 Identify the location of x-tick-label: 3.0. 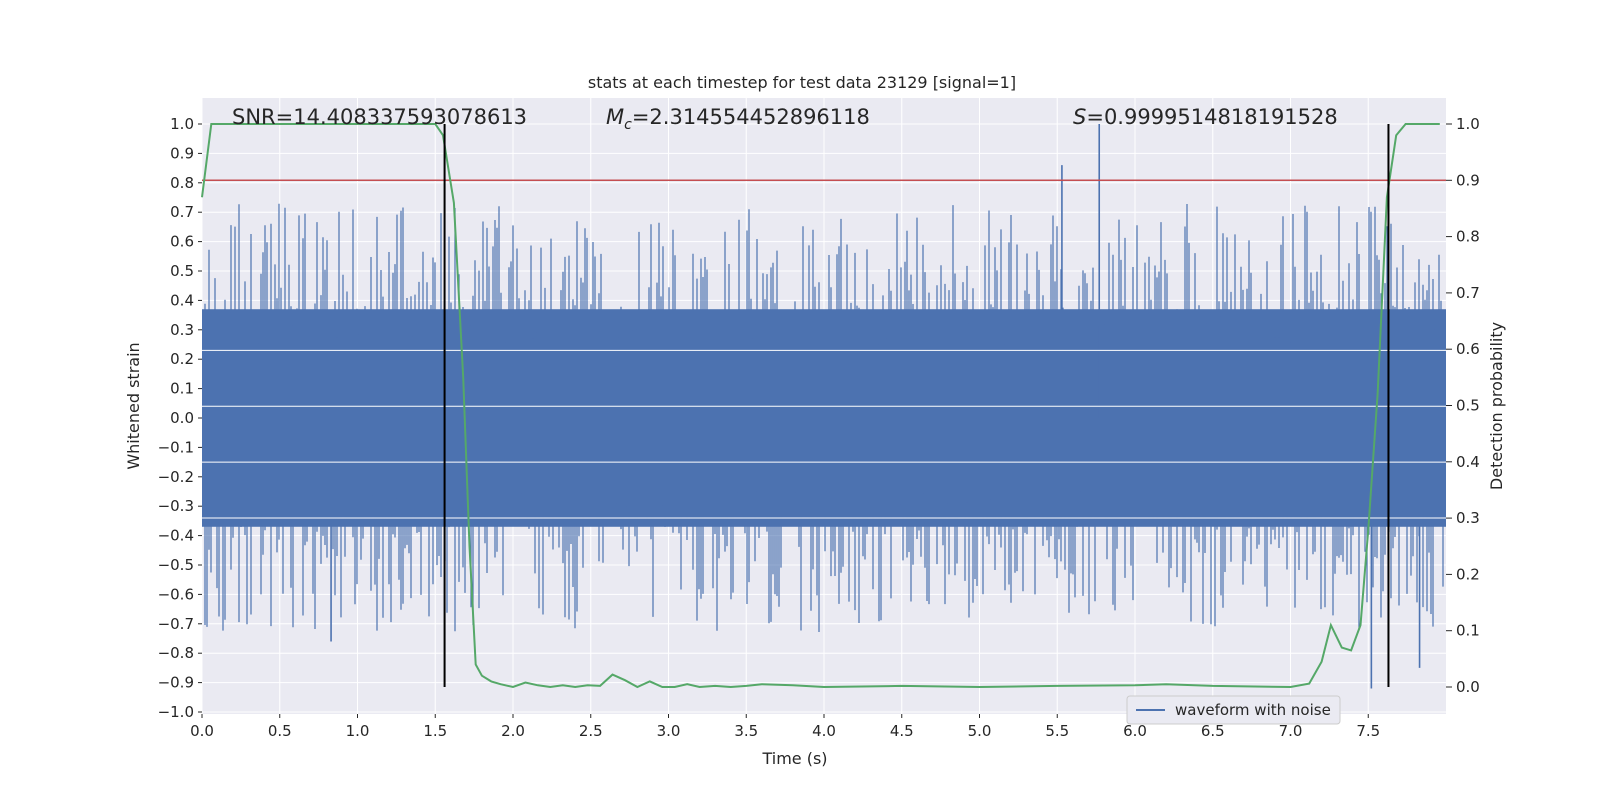
(669, 731).